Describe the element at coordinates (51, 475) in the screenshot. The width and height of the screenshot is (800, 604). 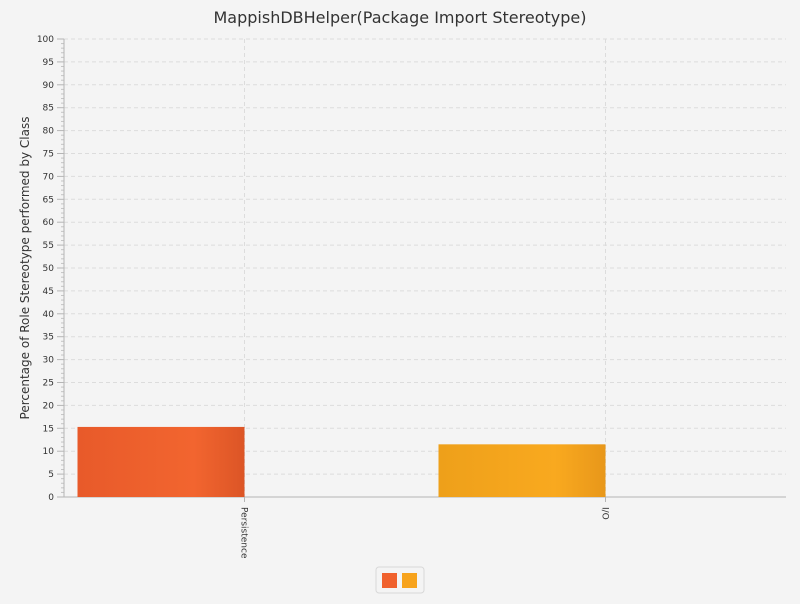
I see `y-tick-label: 5` at that location.